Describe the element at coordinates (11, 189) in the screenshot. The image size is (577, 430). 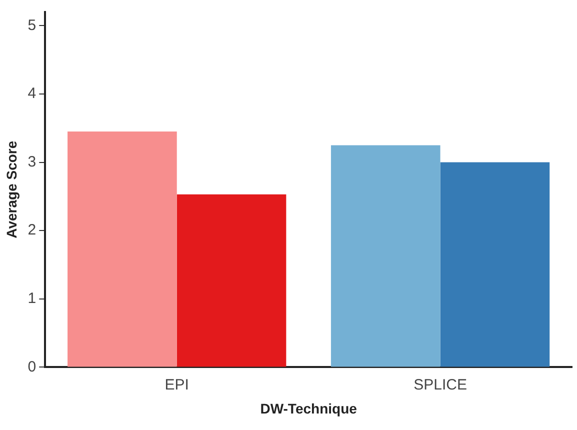
I see `y-axis-title: Average Score` at that location.